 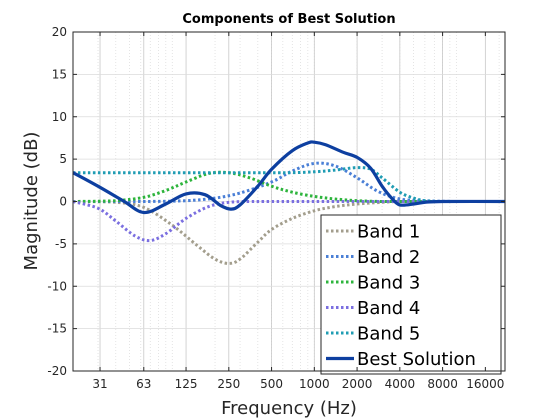 What do you see at coordinates (388, 283) in the screenshot?
I see `legend-label-band-3: Band 3` at bounding box center [388, 283].